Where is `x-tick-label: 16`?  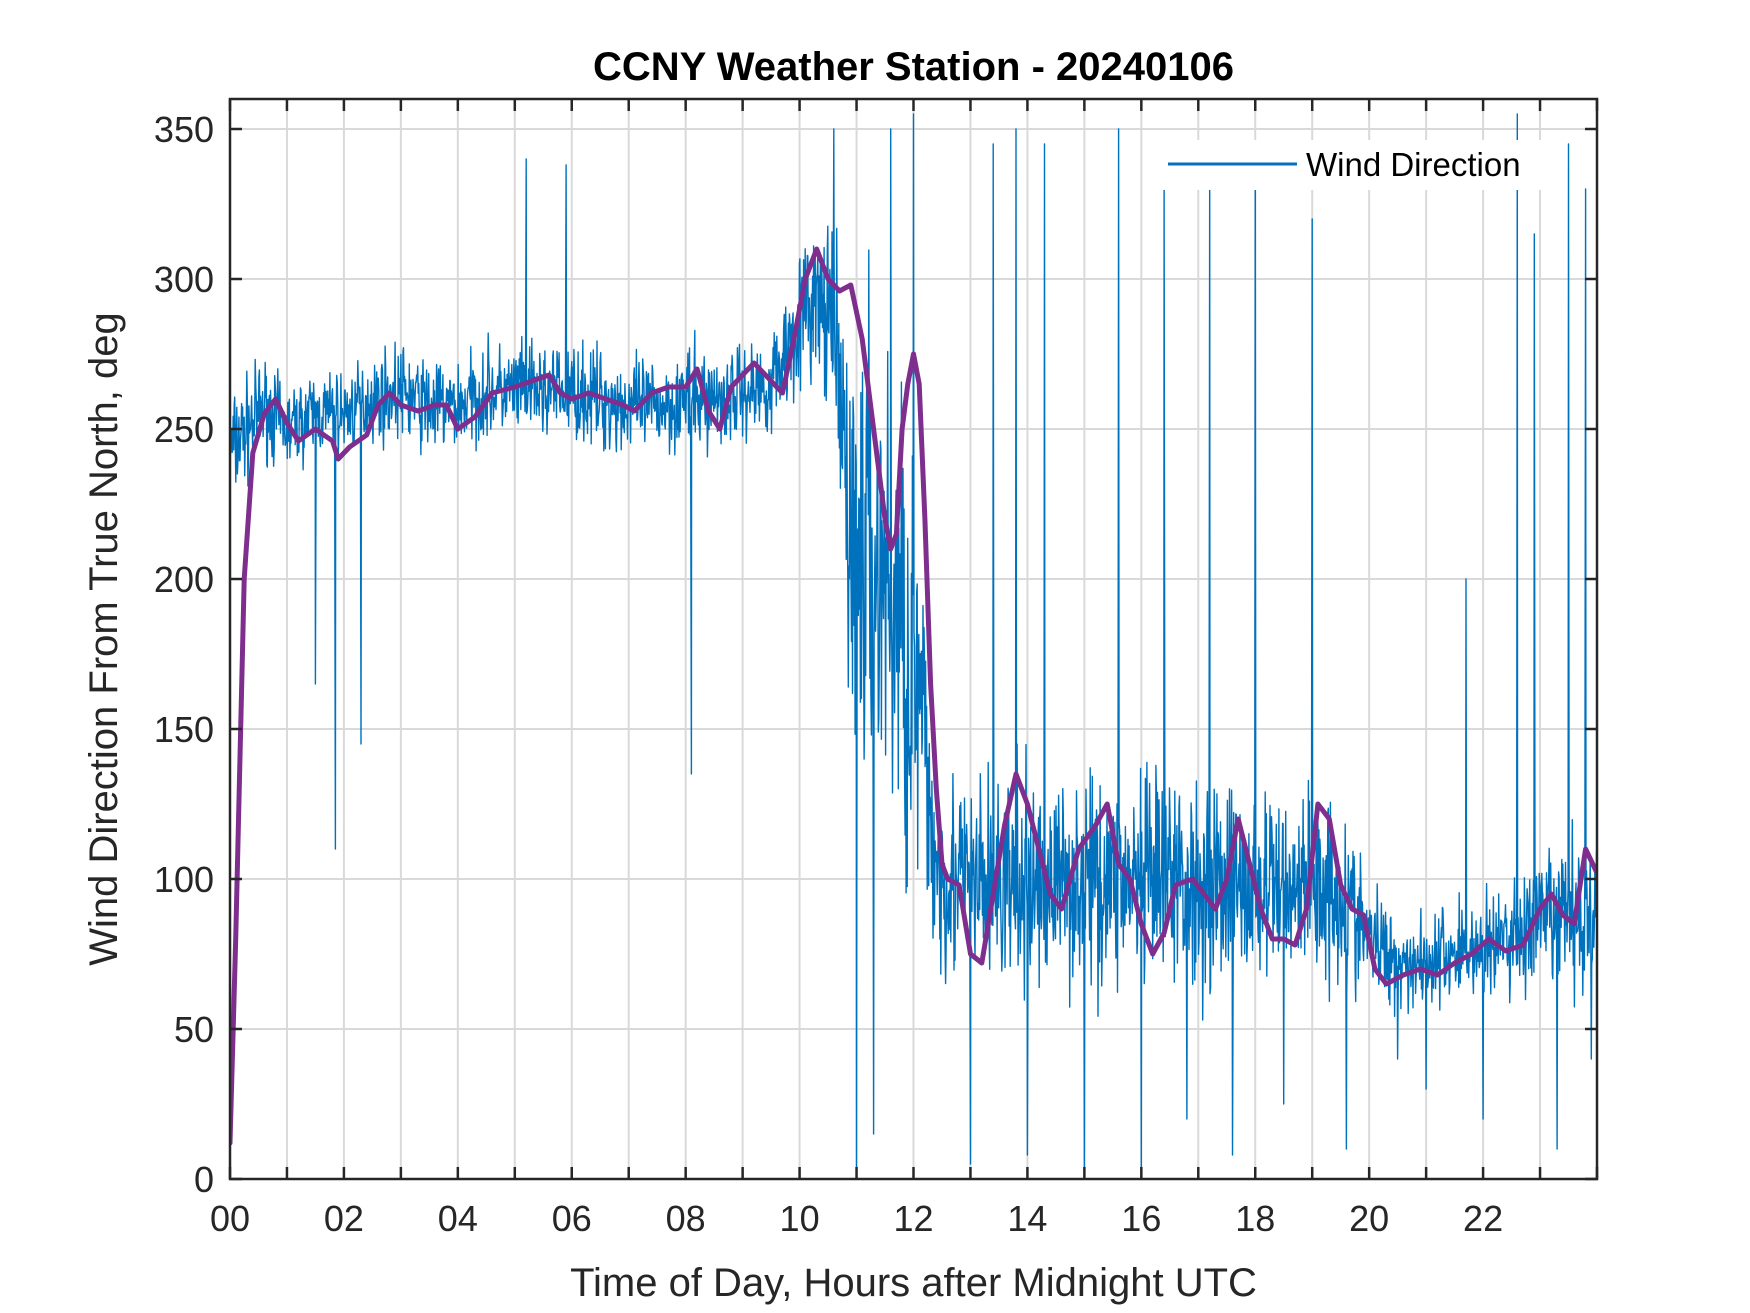 x-tick-label: 16 is located at coordinates (1141, 1218).